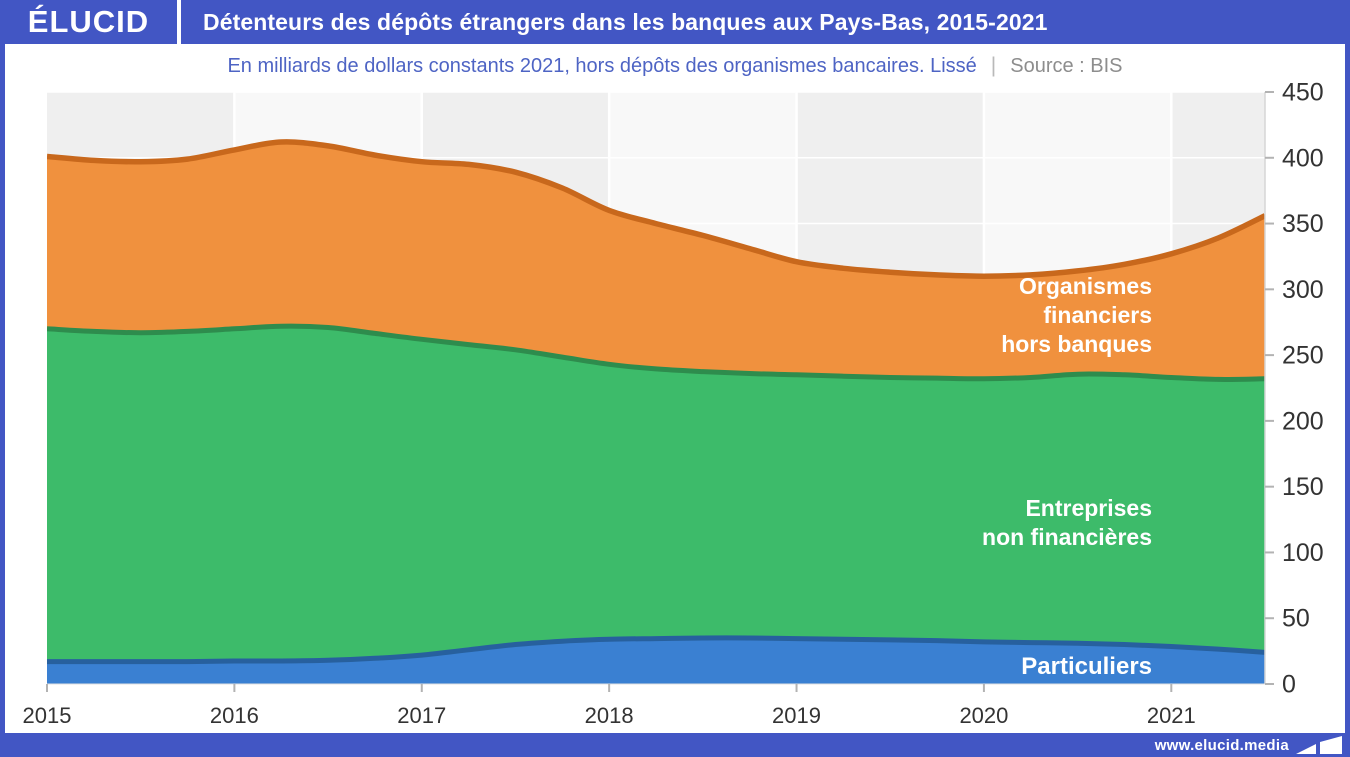 Image resolution: width=1350 pixels, height=757 pixels. Describe the element at coordinates (1066, 65) in the screenshot. I see `source-text: Source : BIS` at that location.